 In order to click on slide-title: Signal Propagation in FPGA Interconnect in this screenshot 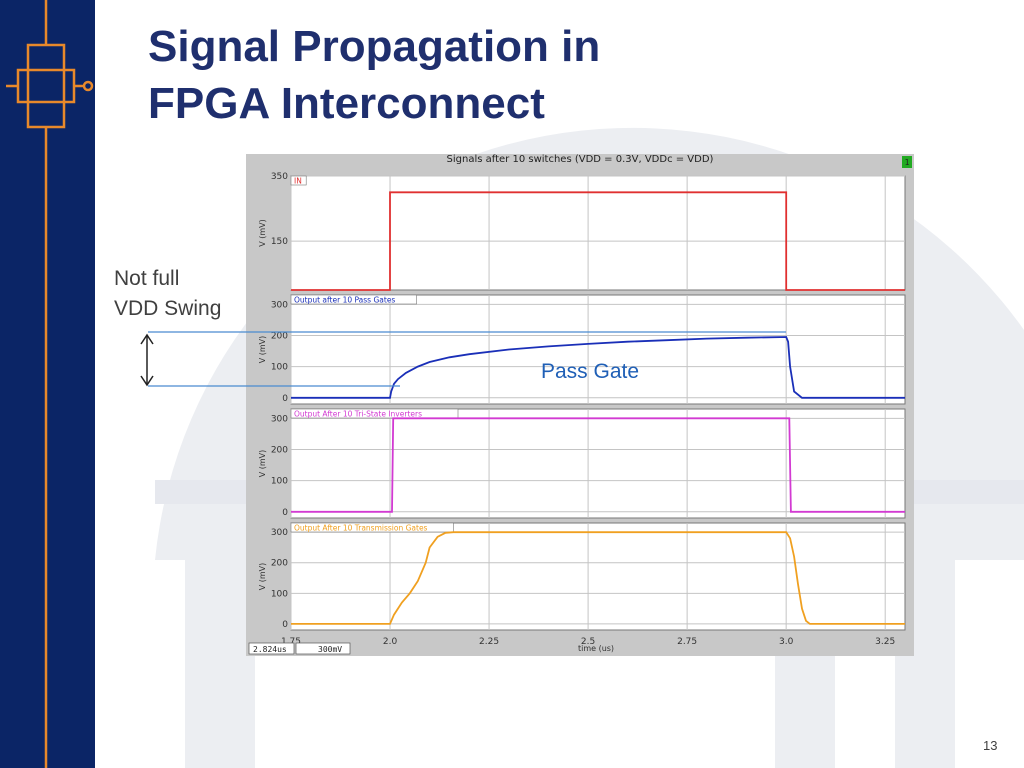, I will do `click(374, 75)`.